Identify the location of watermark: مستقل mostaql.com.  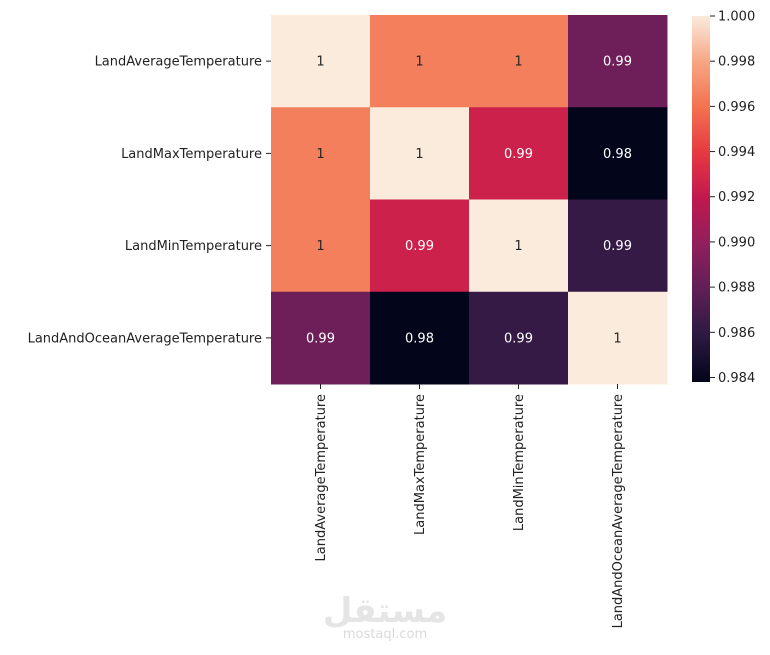
(385, 616).